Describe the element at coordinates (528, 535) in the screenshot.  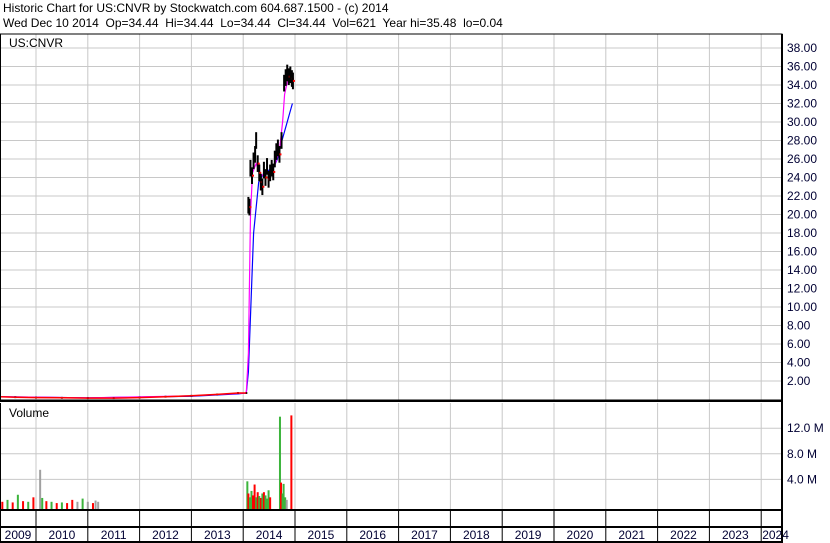
I see `x-tick-label: 2019` at that location.